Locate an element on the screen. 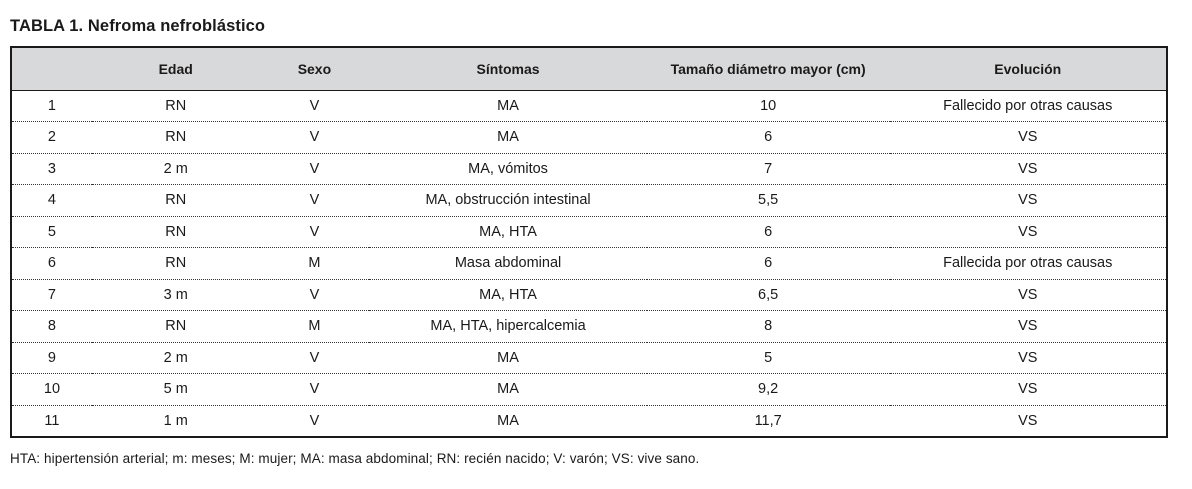  cell-case: 6 is located at coordinates (51, 263).